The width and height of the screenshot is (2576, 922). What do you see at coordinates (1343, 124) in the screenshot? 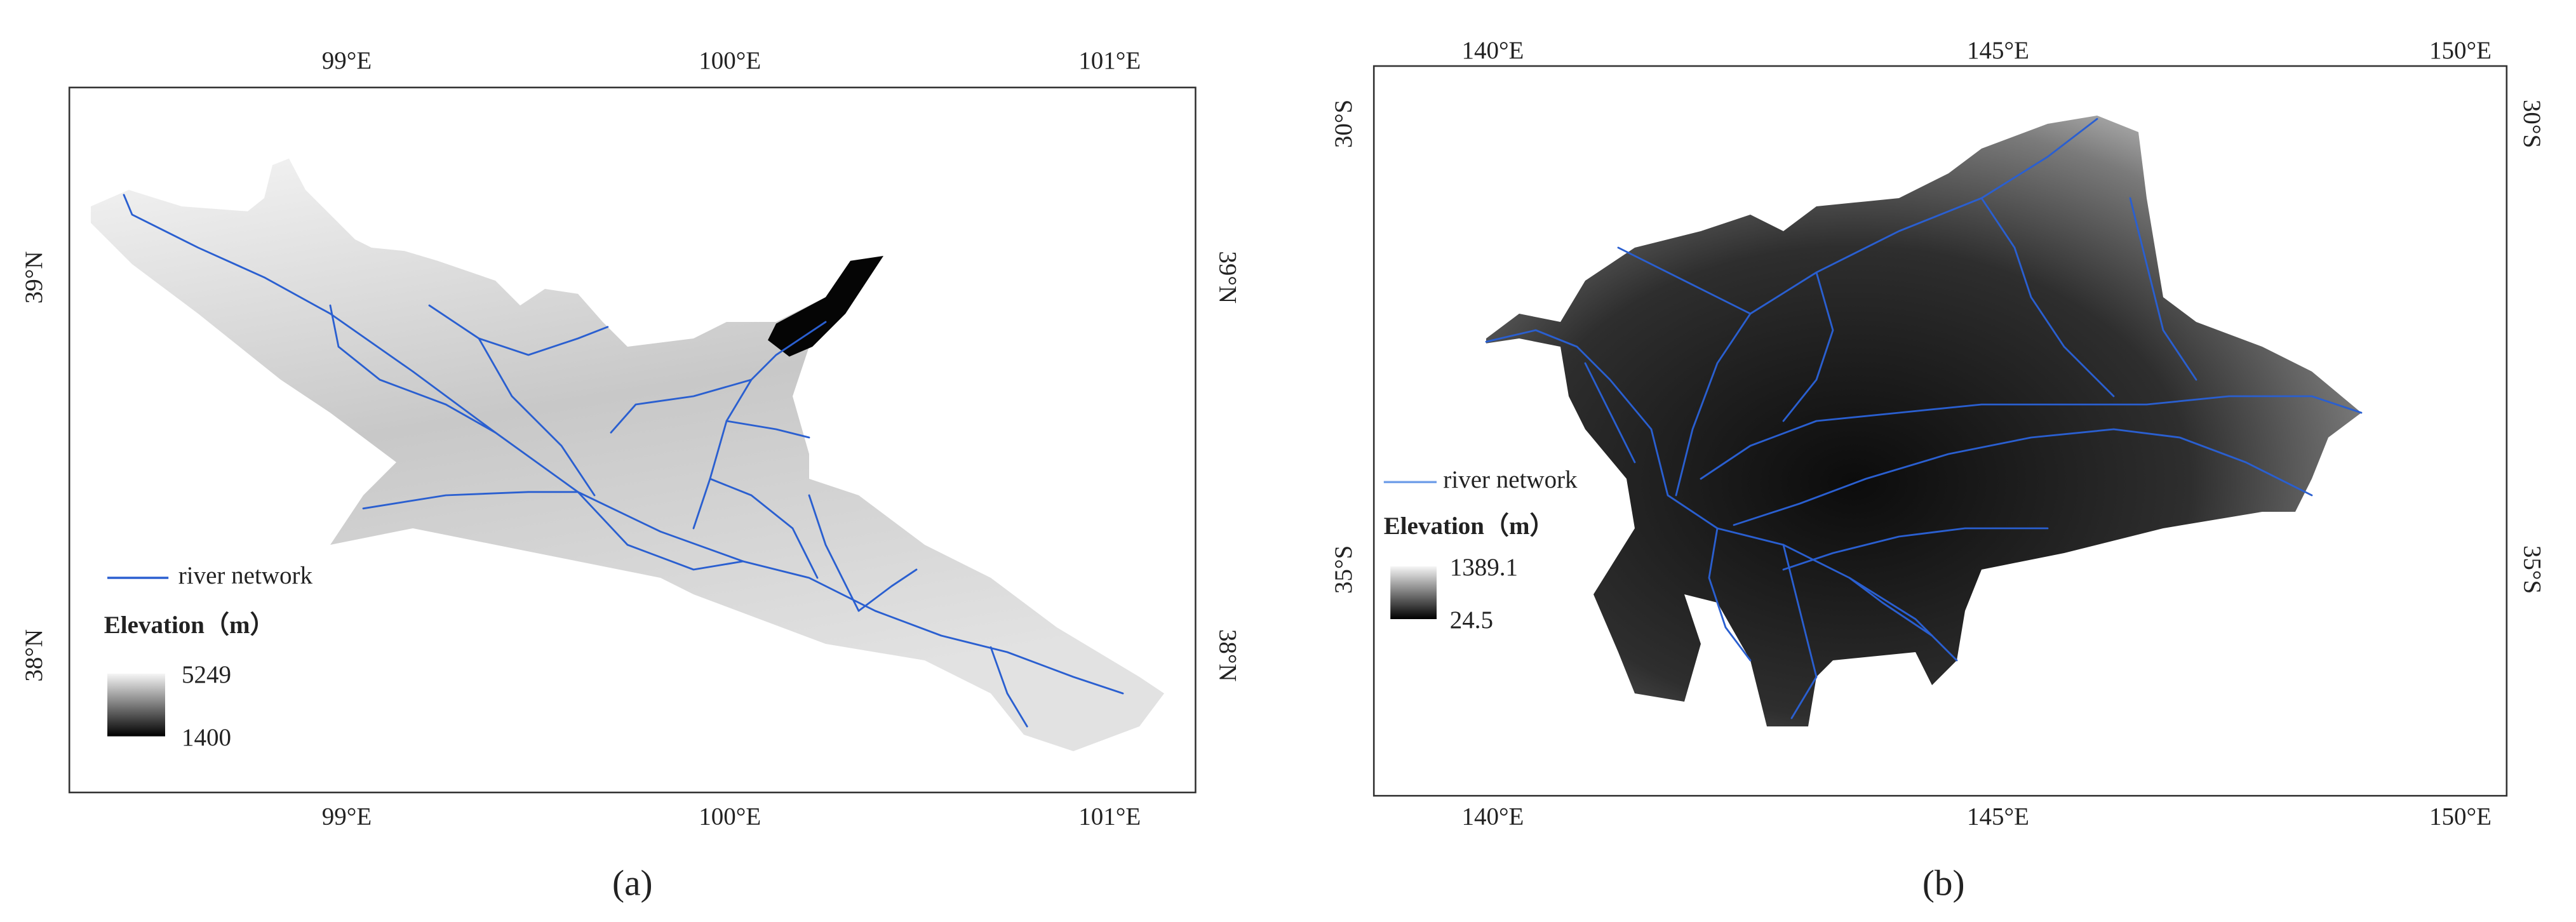
I see `left-tick-label: 30°S` at bounding box center [1343, 124].